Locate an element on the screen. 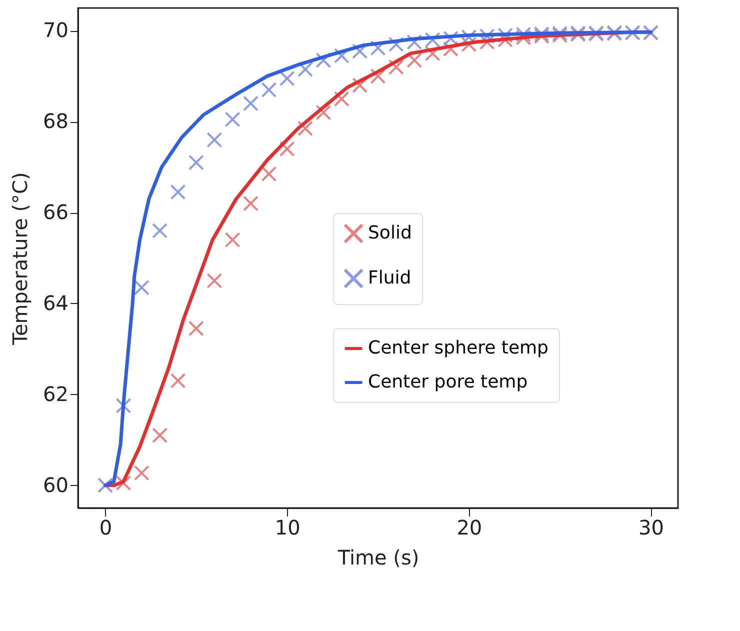 The image size is (740, 631). x-tick-label: 0 is located at coordinates (105, 528).